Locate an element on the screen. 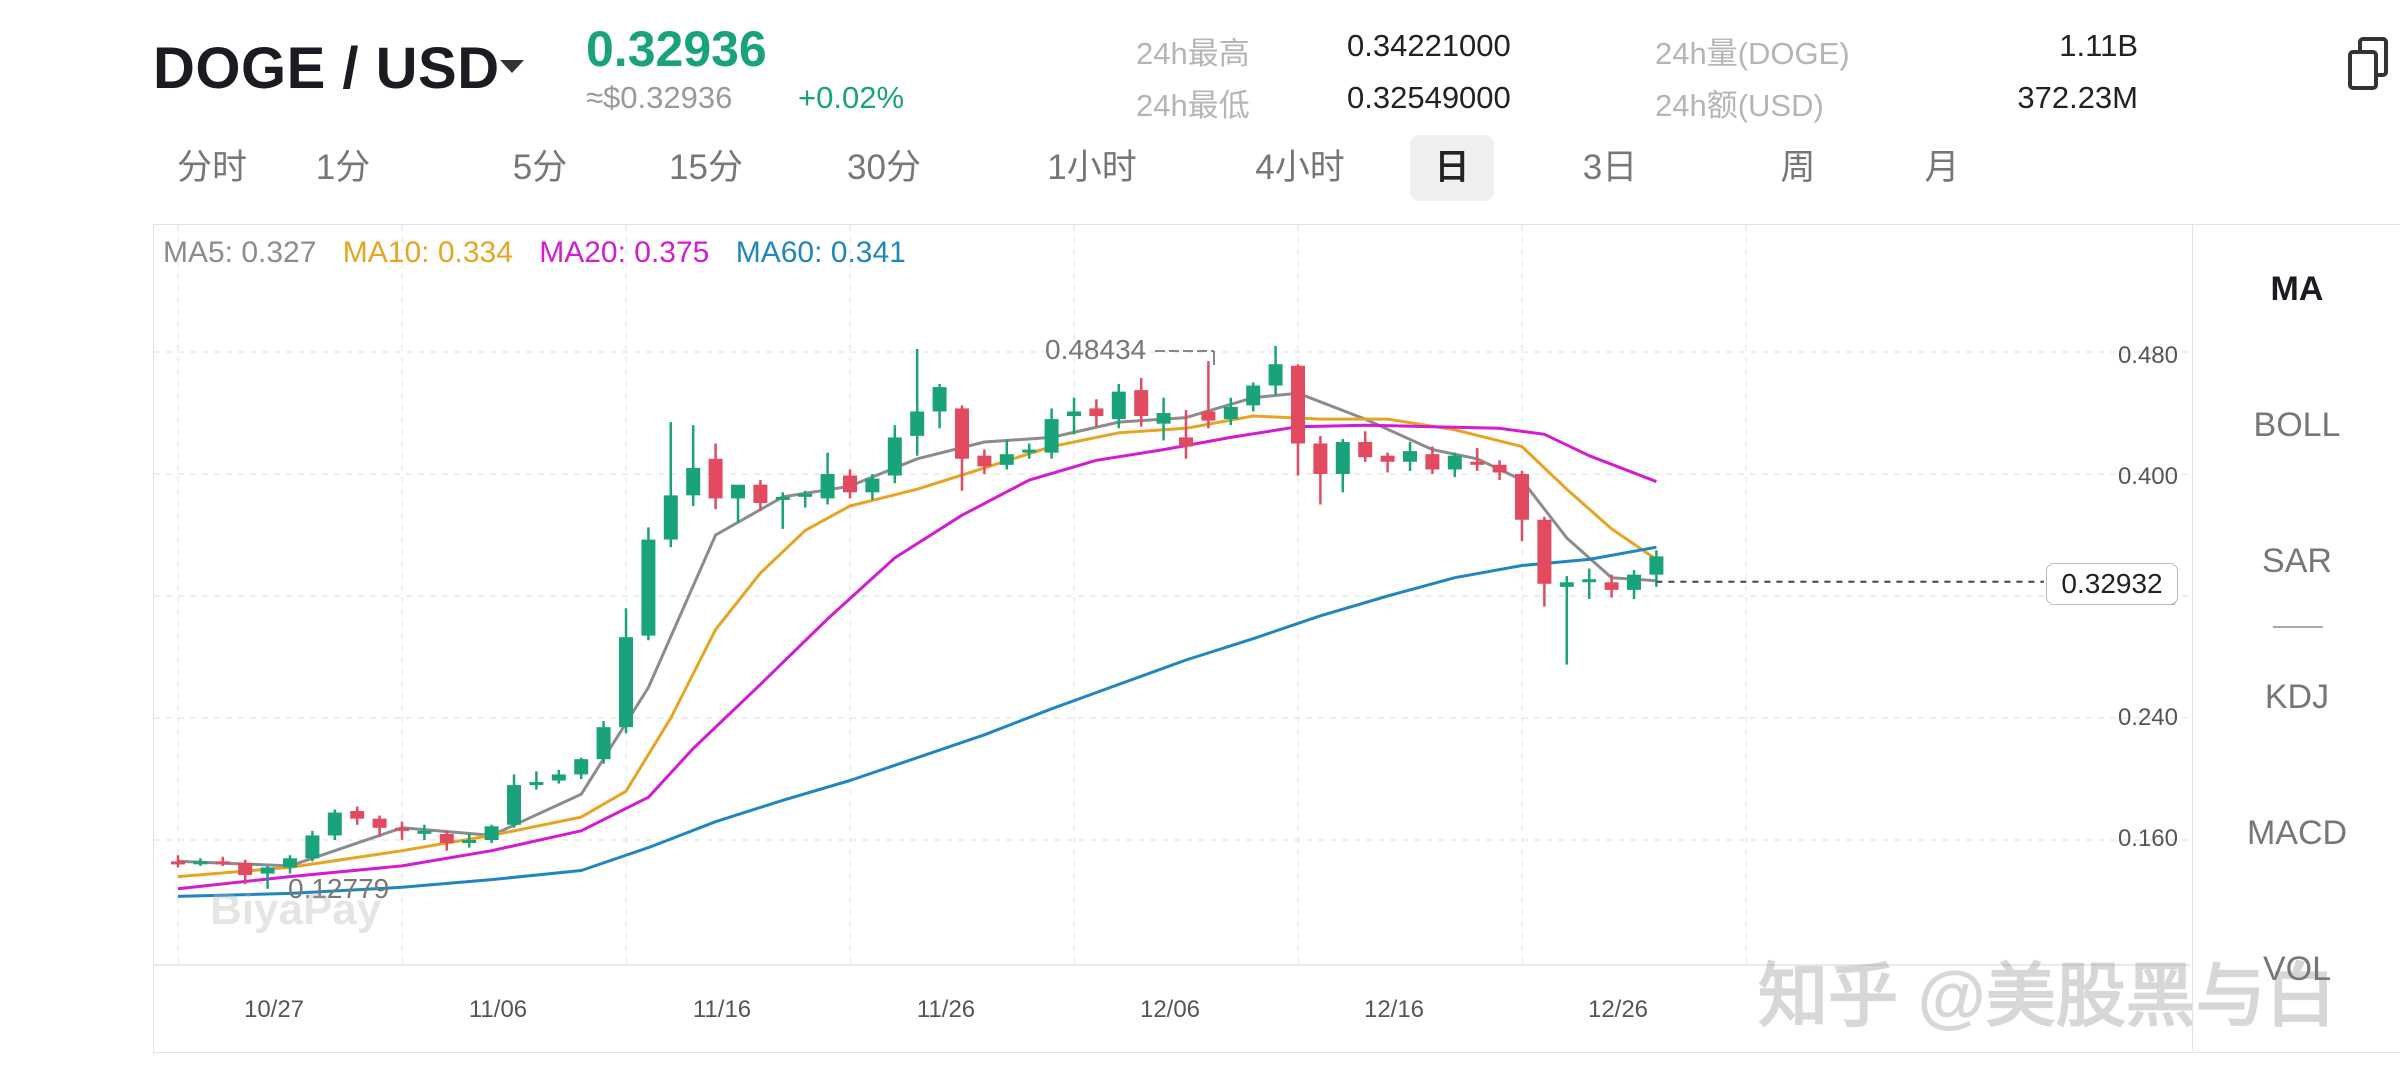 The image size is (2400, 1080). stat-volume-value: 1.11B is located at coordinates (2098, 45).